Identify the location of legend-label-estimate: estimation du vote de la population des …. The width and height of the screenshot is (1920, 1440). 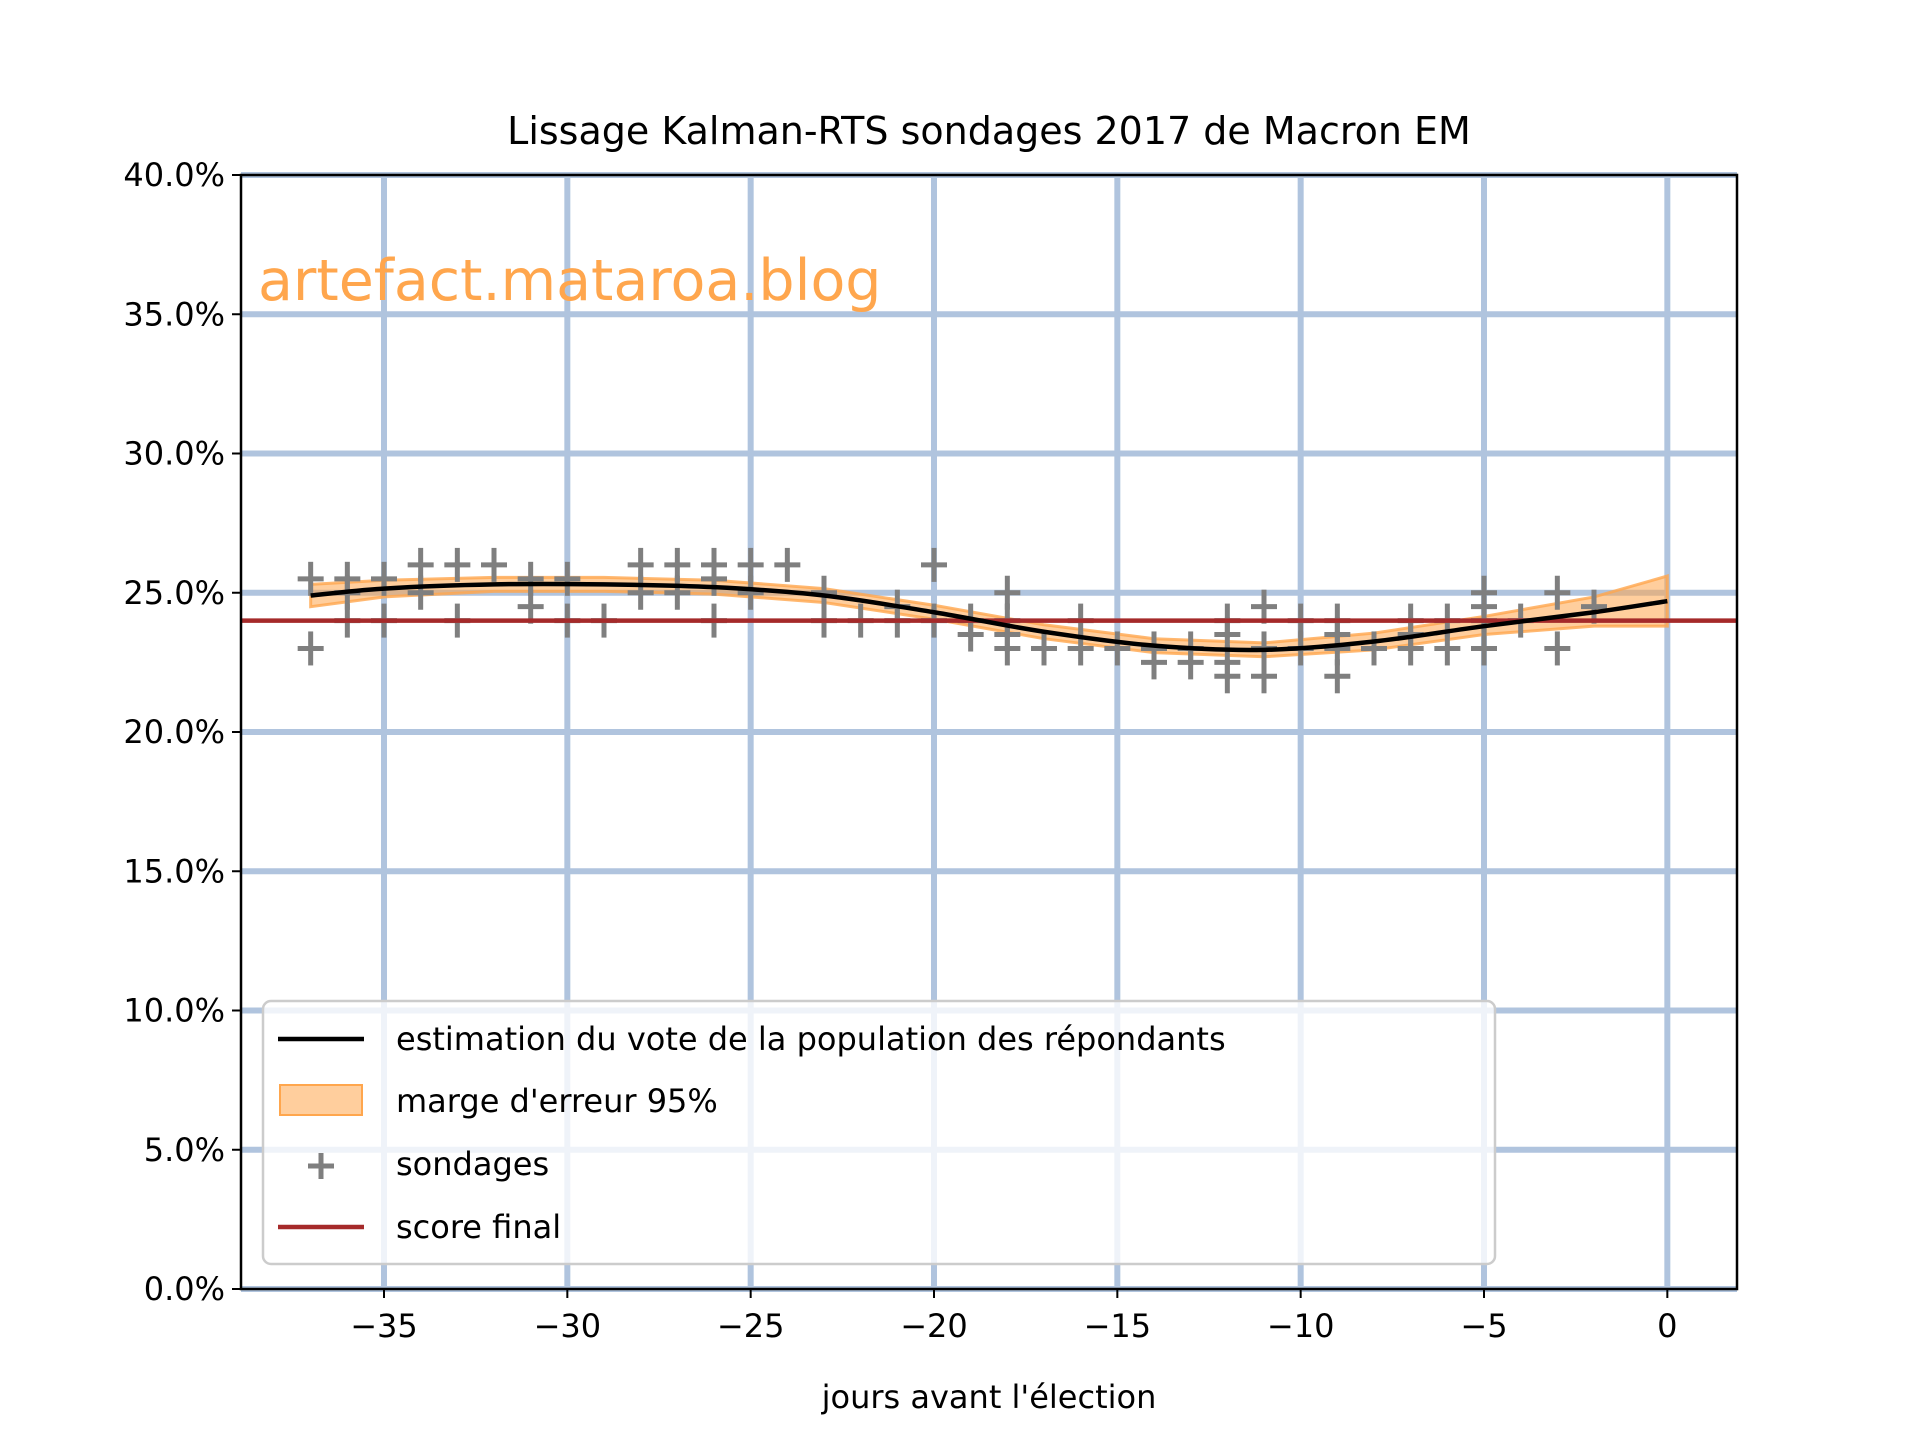
(811, 1039).